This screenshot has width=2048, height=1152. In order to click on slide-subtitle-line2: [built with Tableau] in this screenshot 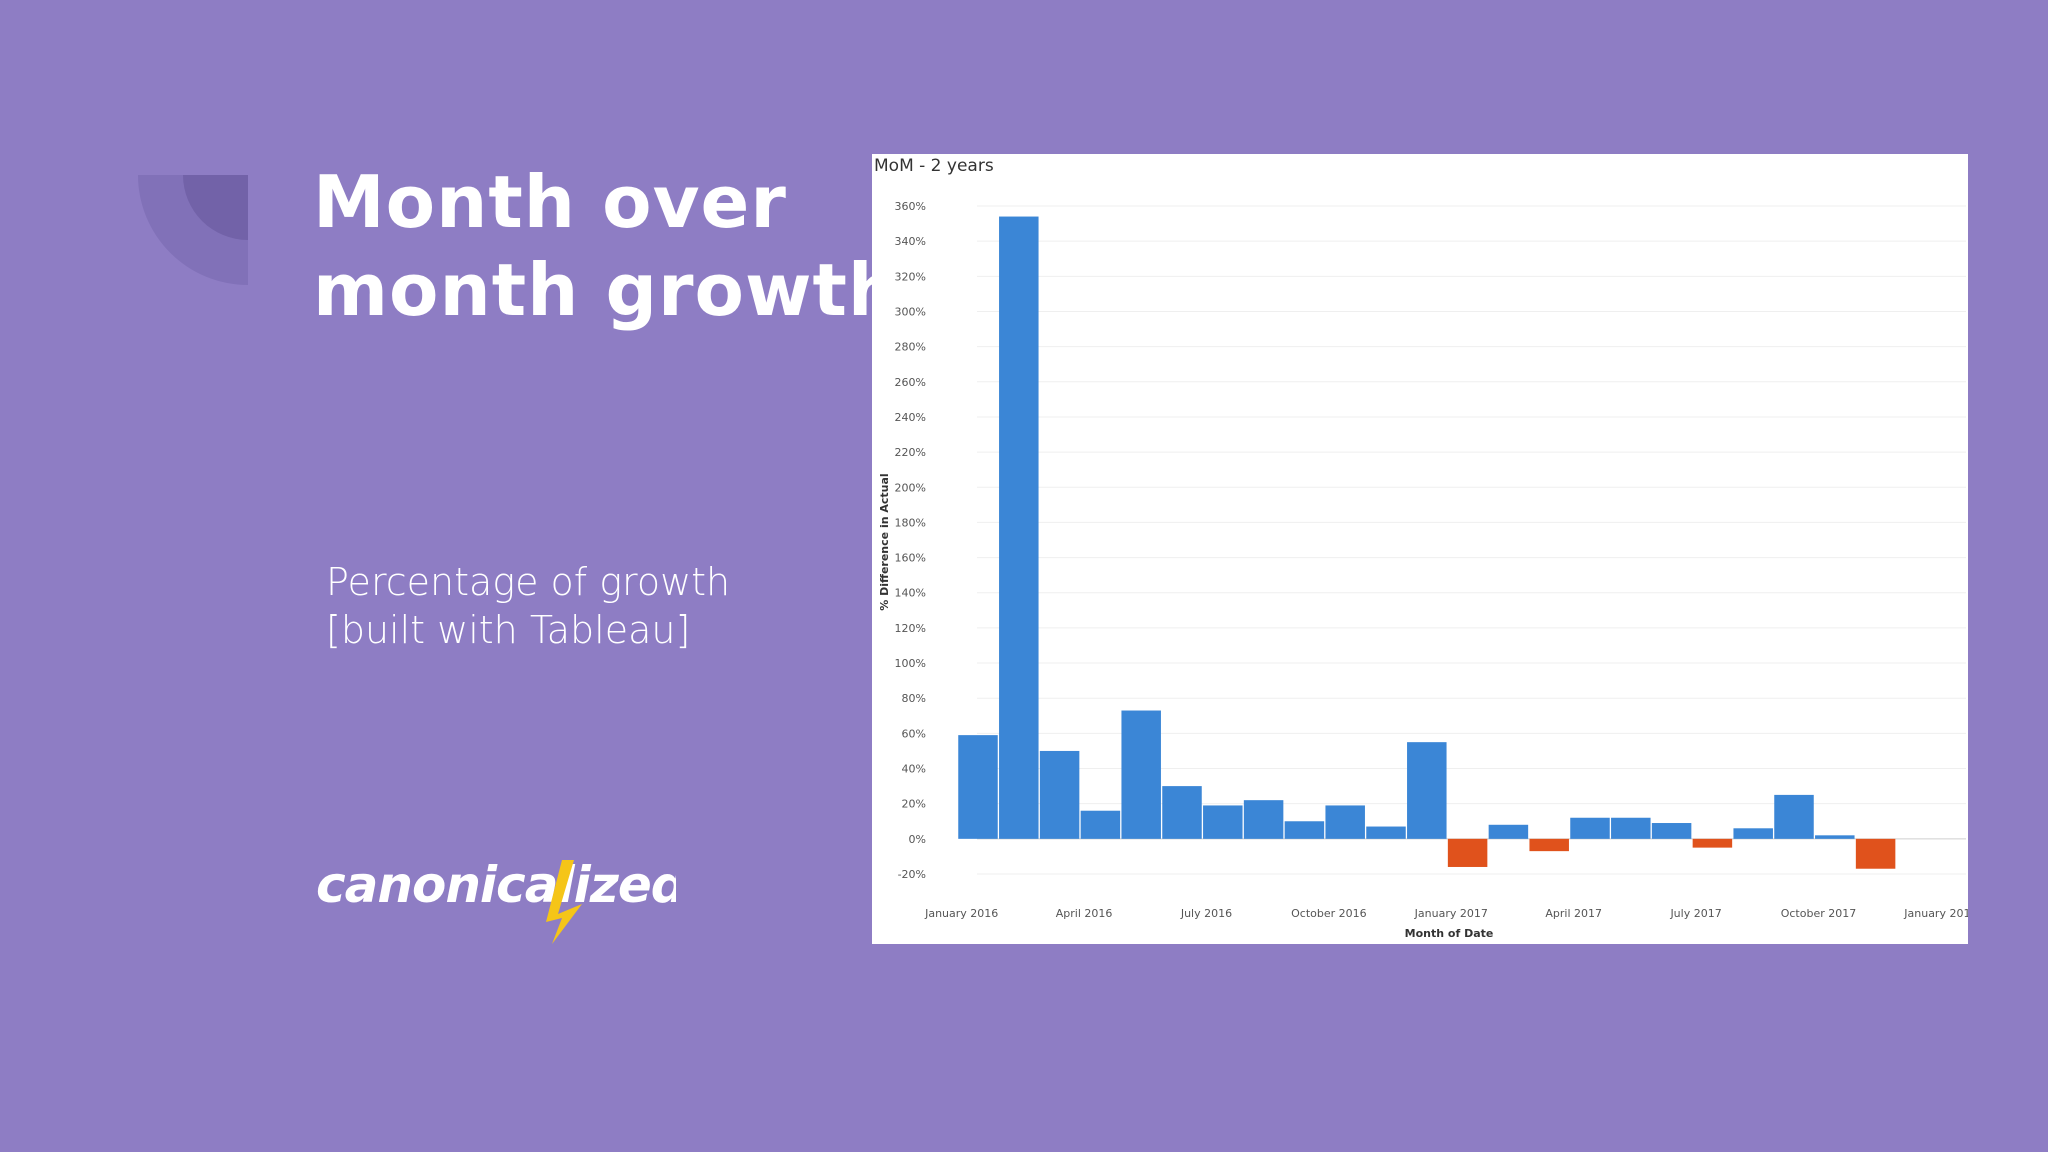, I will do `click(508, 630)`.